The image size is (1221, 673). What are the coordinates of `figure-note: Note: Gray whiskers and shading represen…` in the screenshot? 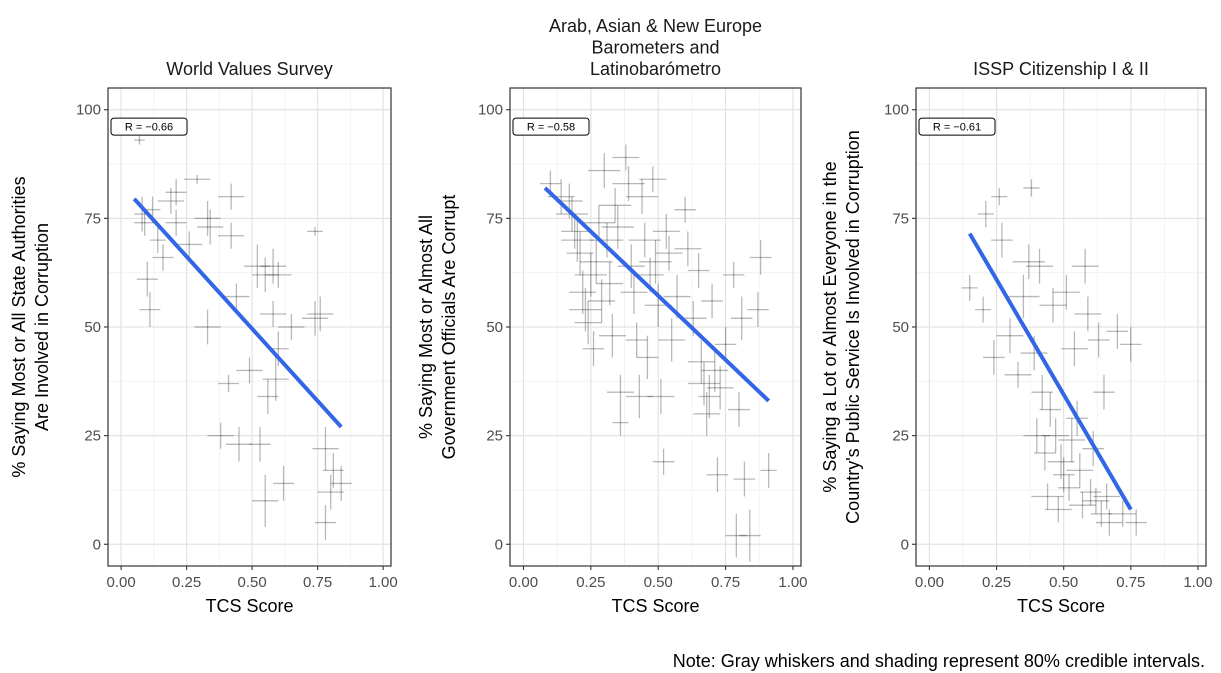 It's located at (939, 661).